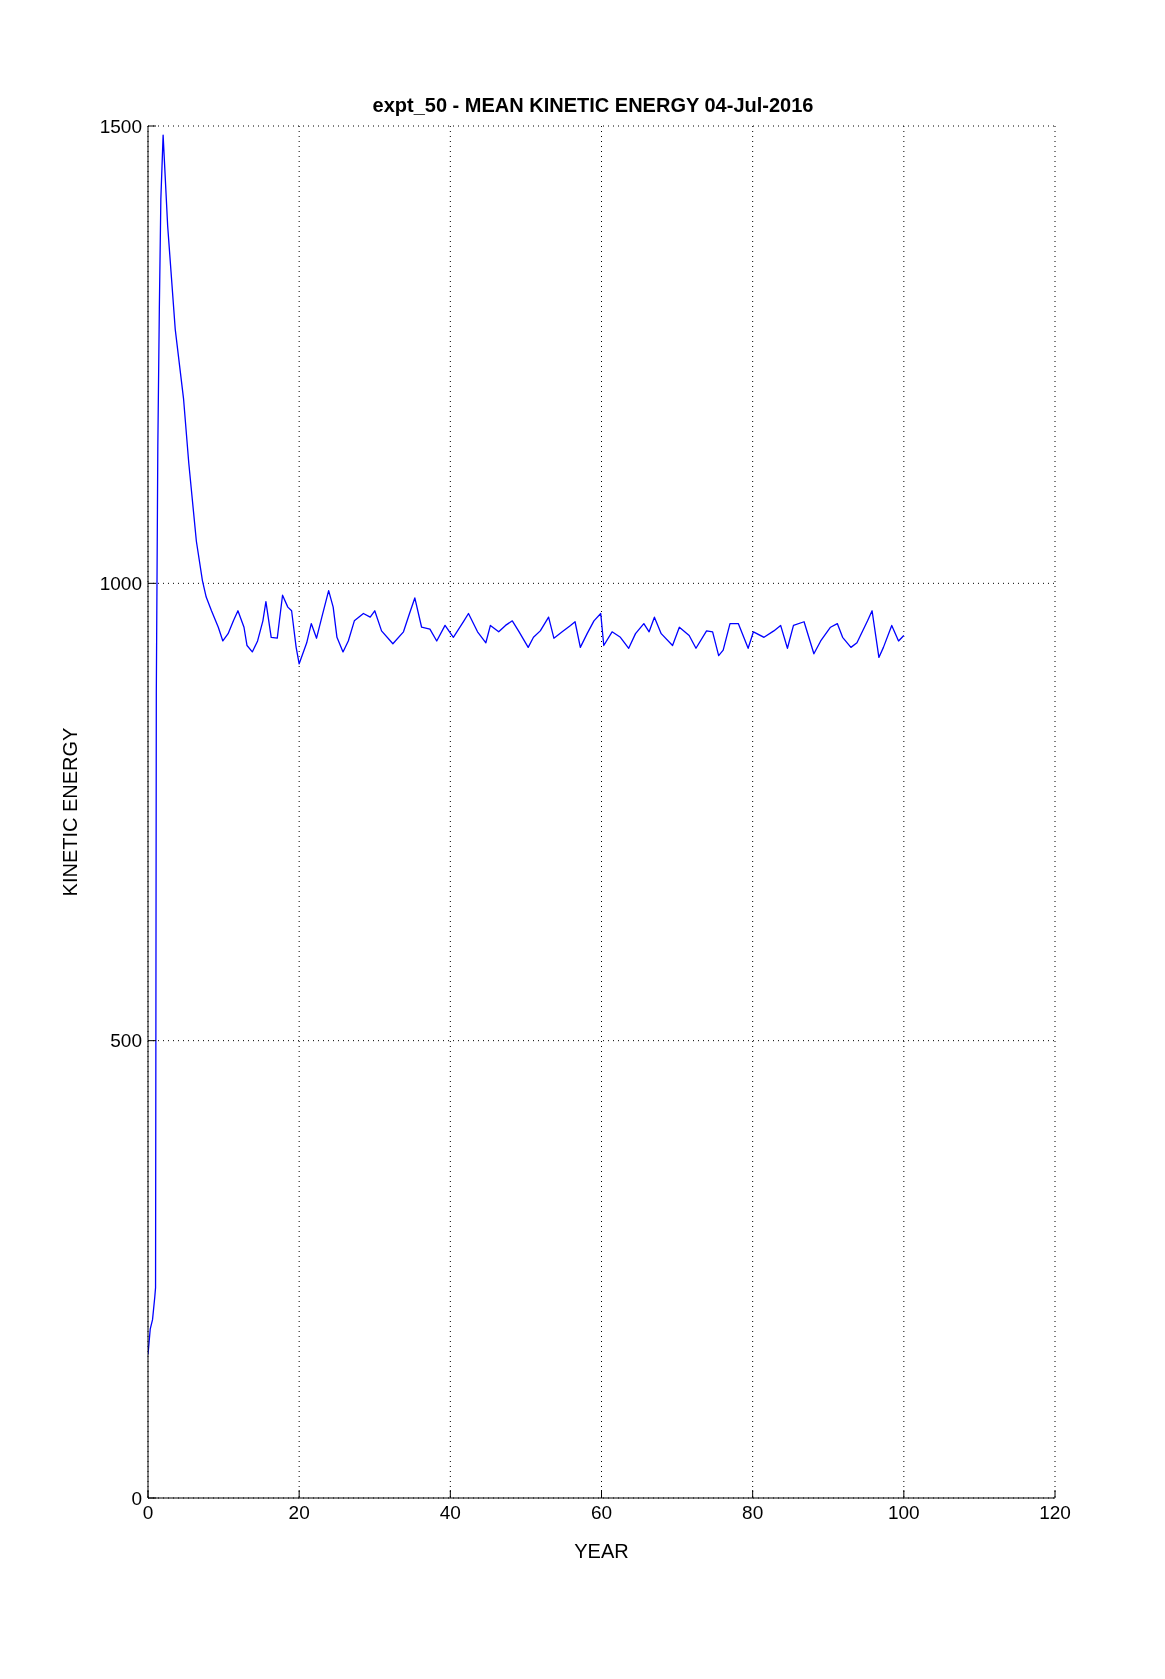 This screenshot has width=1165, height=1679. I want to click on x-tick-label: 60, so click(601, 1513).